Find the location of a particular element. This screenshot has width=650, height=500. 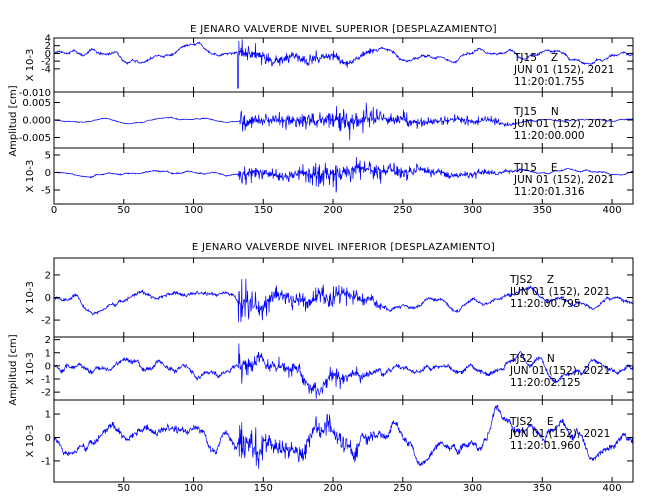

x-tick-label: 0 is located at coordinates (54, 210).